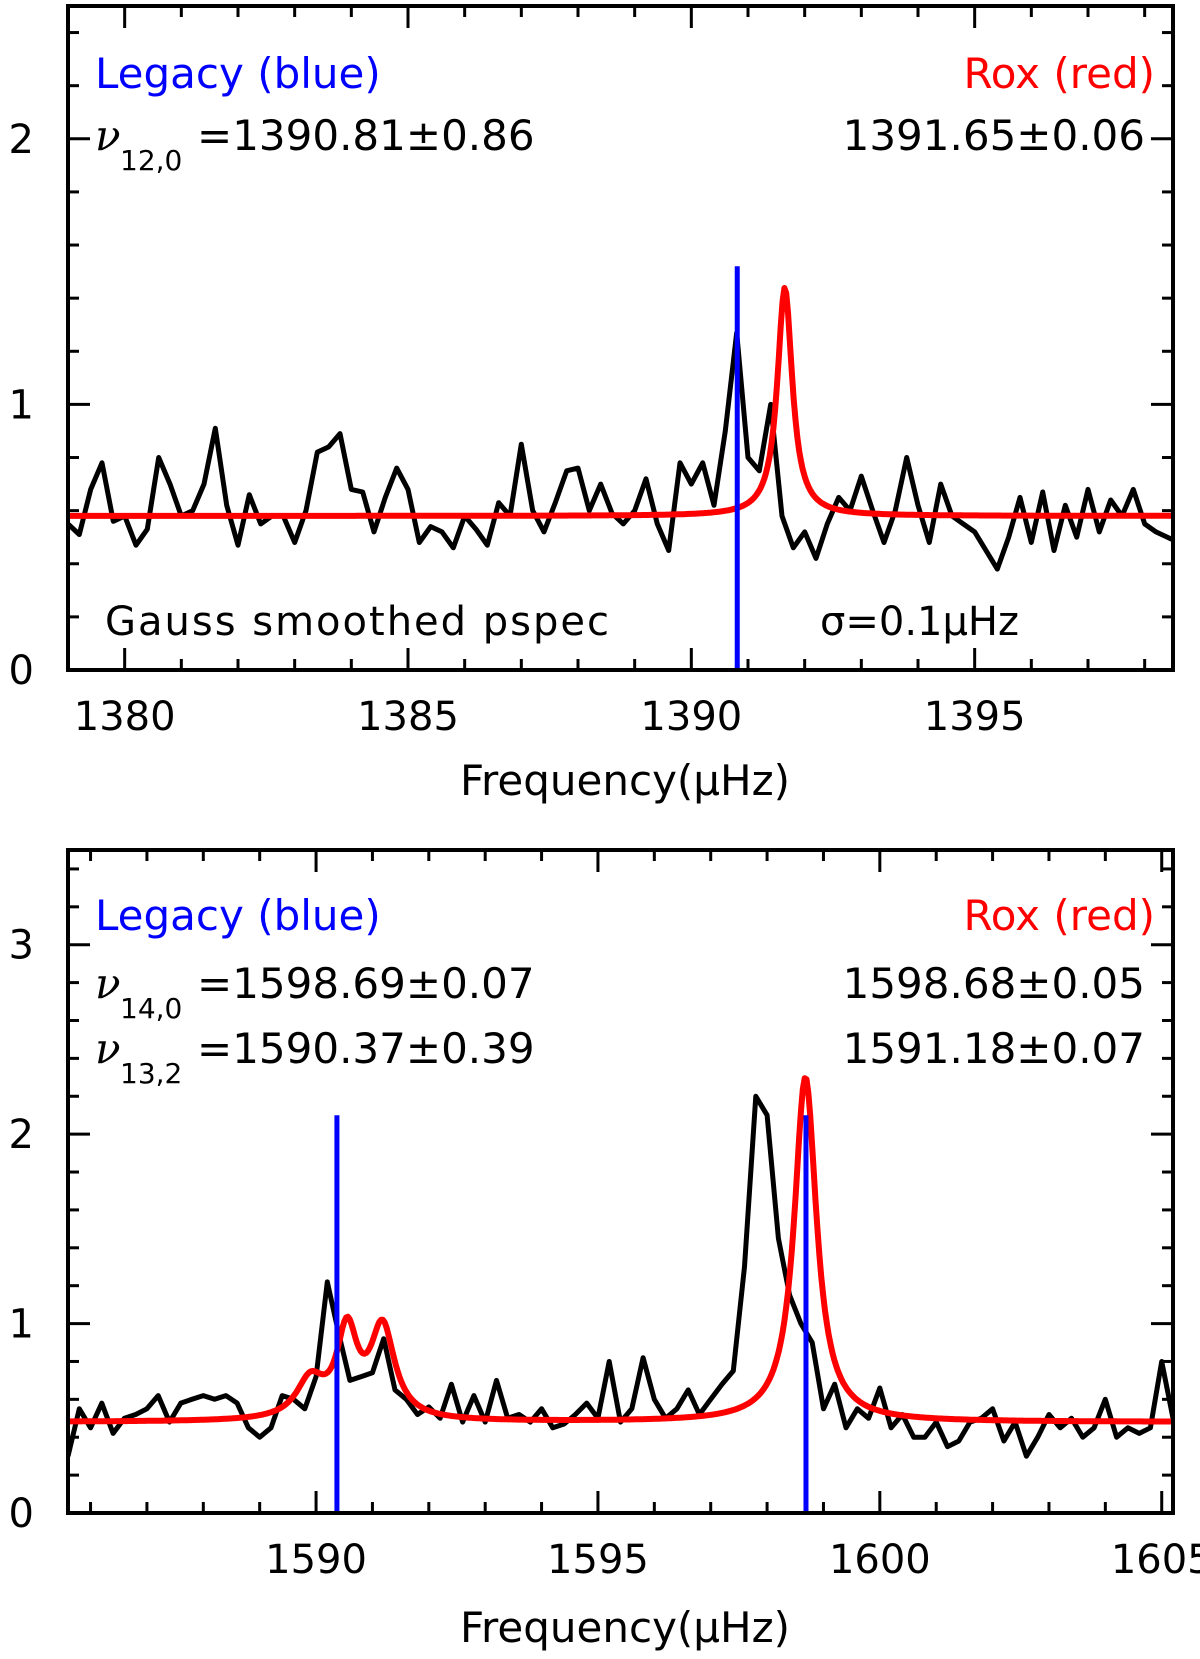 The image size is (1200, 1659). Describe the element at coordinates (21, 405) in the screenshot. I see `top-y-tick-label: 1` at that location.